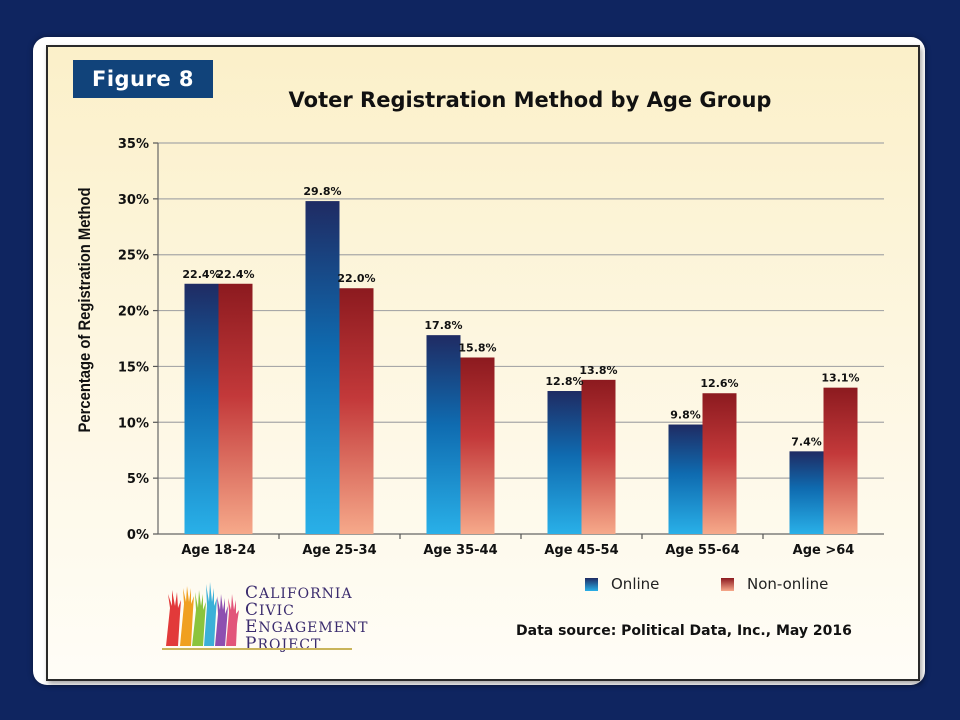 Image resolution: width=960 pixels, height=720 pixels. What do you see at coordinates (460, 550) in the screenshot?
I see `x-tick-label: Age 35-44` at bounding box center [460, 550].